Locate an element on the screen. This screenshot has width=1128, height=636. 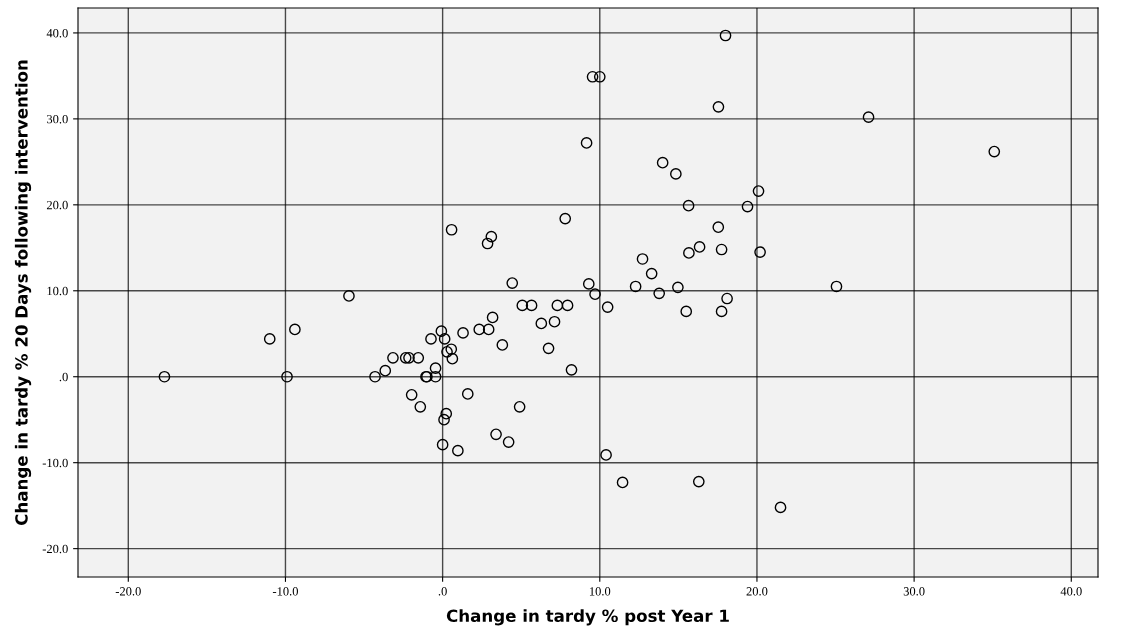
x-tick-label: -10.0 is located at coordinates (285, 591).